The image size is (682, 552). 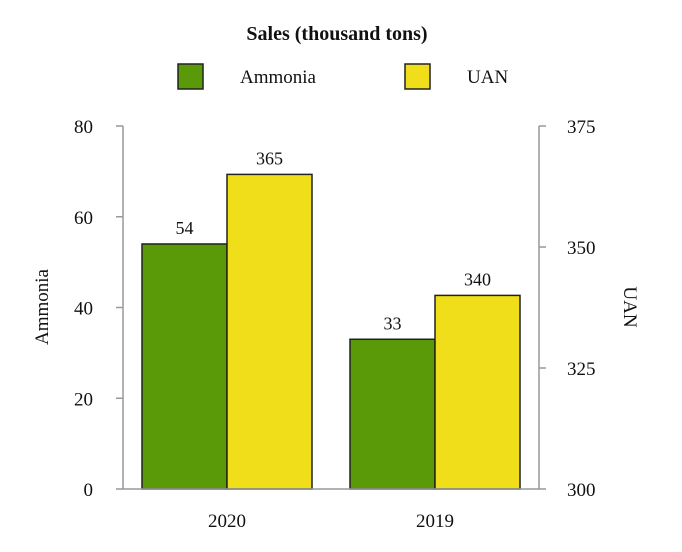 I want to click on right-axis-label: UAN, so click(x=629, y=306).